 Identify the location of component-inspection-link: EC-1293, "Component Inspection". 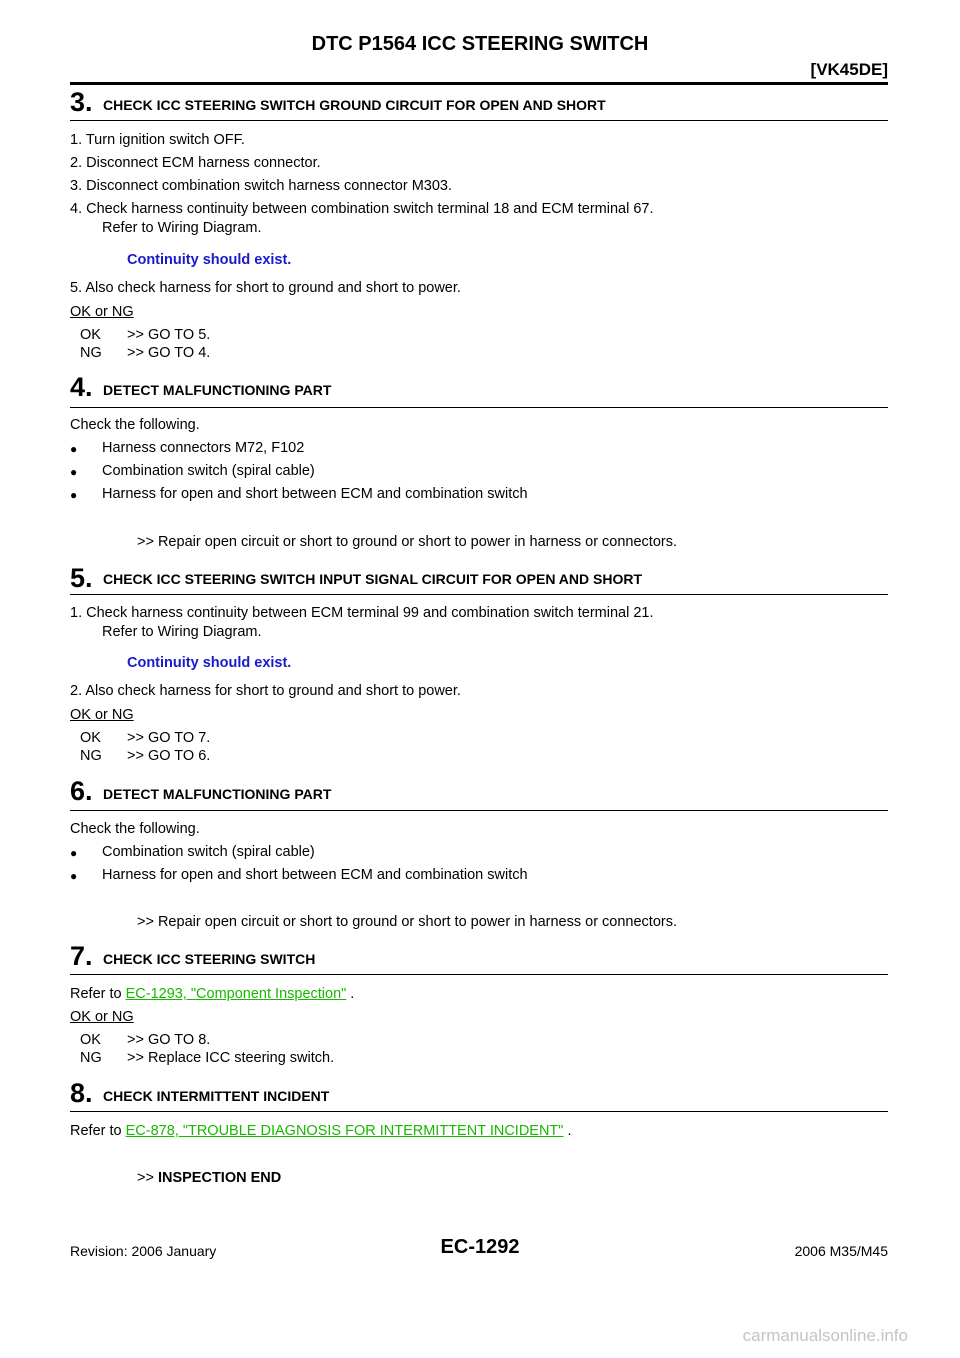
(236, 994).